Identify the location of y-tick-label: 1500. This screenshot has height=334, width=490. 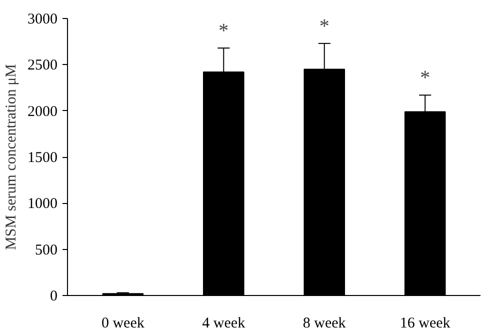
(43, 158).